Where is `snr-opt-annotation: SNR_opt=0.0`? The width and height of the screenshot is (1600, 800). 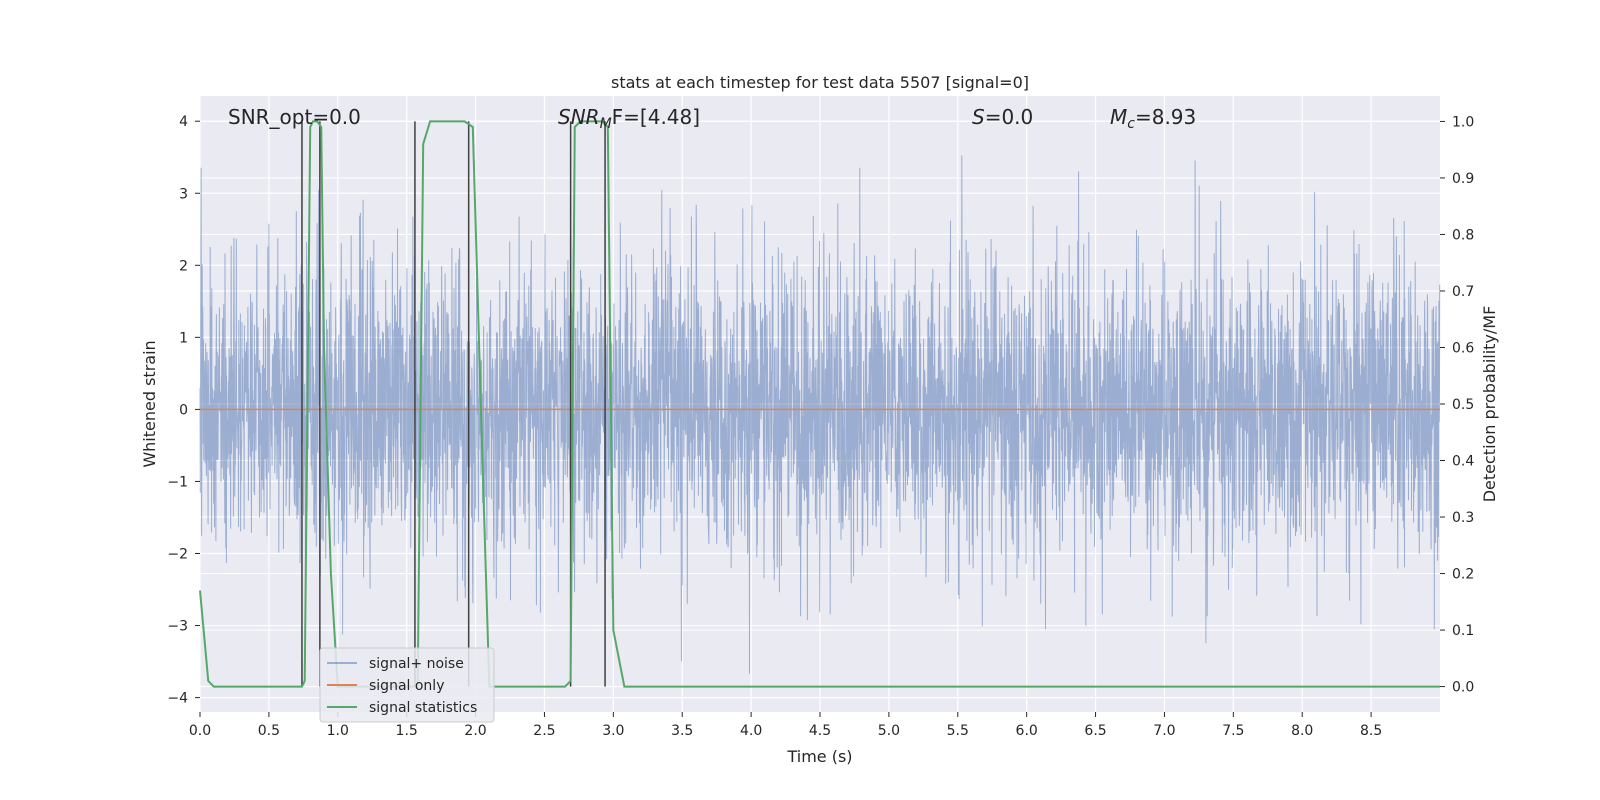
snr-opt-annotation: SNR_opt=0.0 is located at coordinates (294, 117).